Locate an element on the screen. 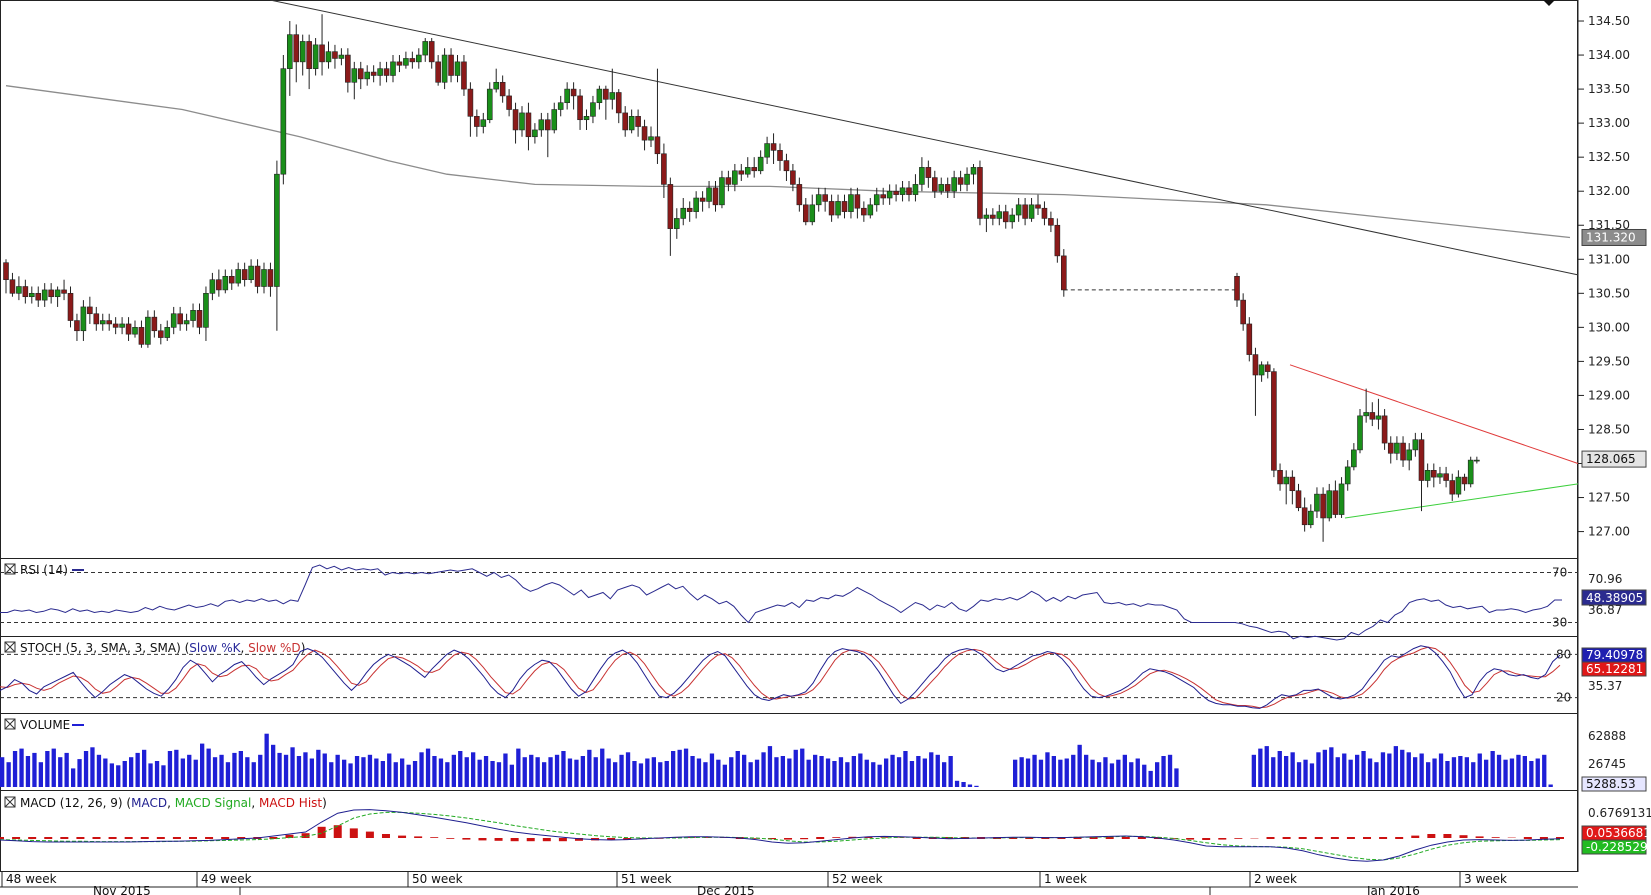  macd-line is located at coordinates (780, 835).